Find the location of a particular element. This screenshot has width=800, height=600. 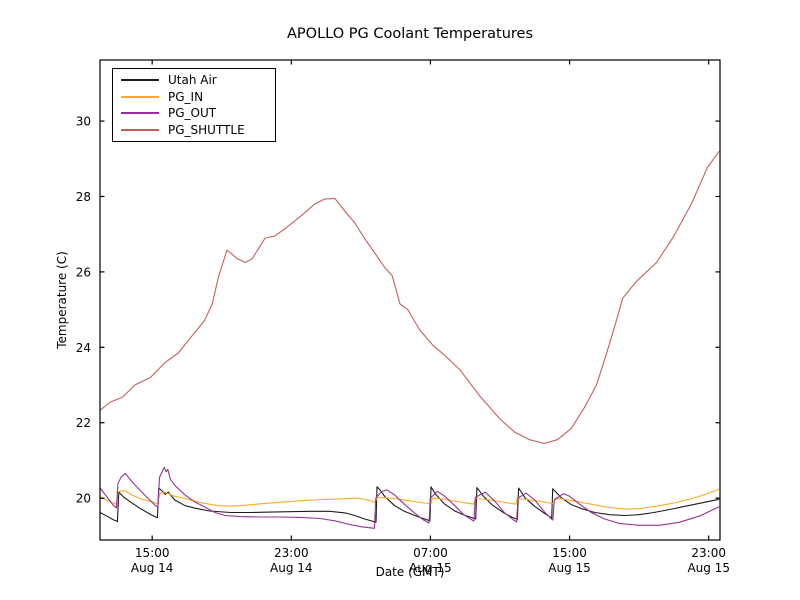

y-tick-label: 24 is located at coordinates (83, 348).